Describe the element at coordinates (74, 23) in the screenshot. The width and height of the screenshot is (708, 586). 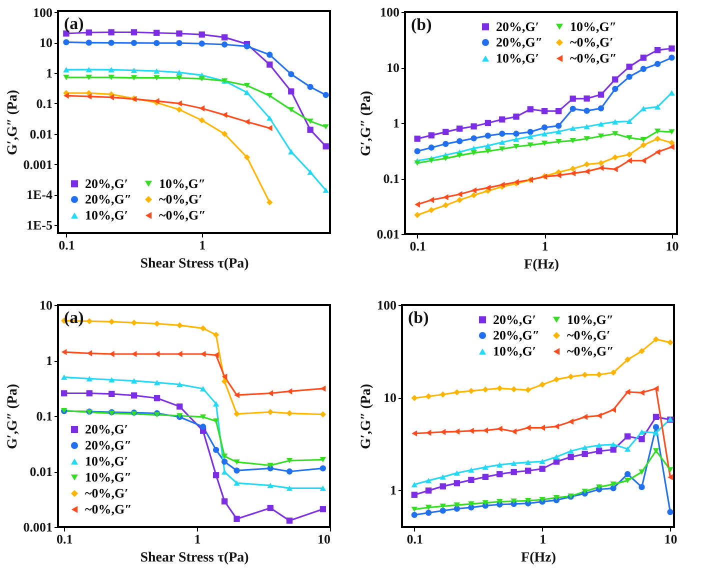
I see `annotation: (a)` at that location.